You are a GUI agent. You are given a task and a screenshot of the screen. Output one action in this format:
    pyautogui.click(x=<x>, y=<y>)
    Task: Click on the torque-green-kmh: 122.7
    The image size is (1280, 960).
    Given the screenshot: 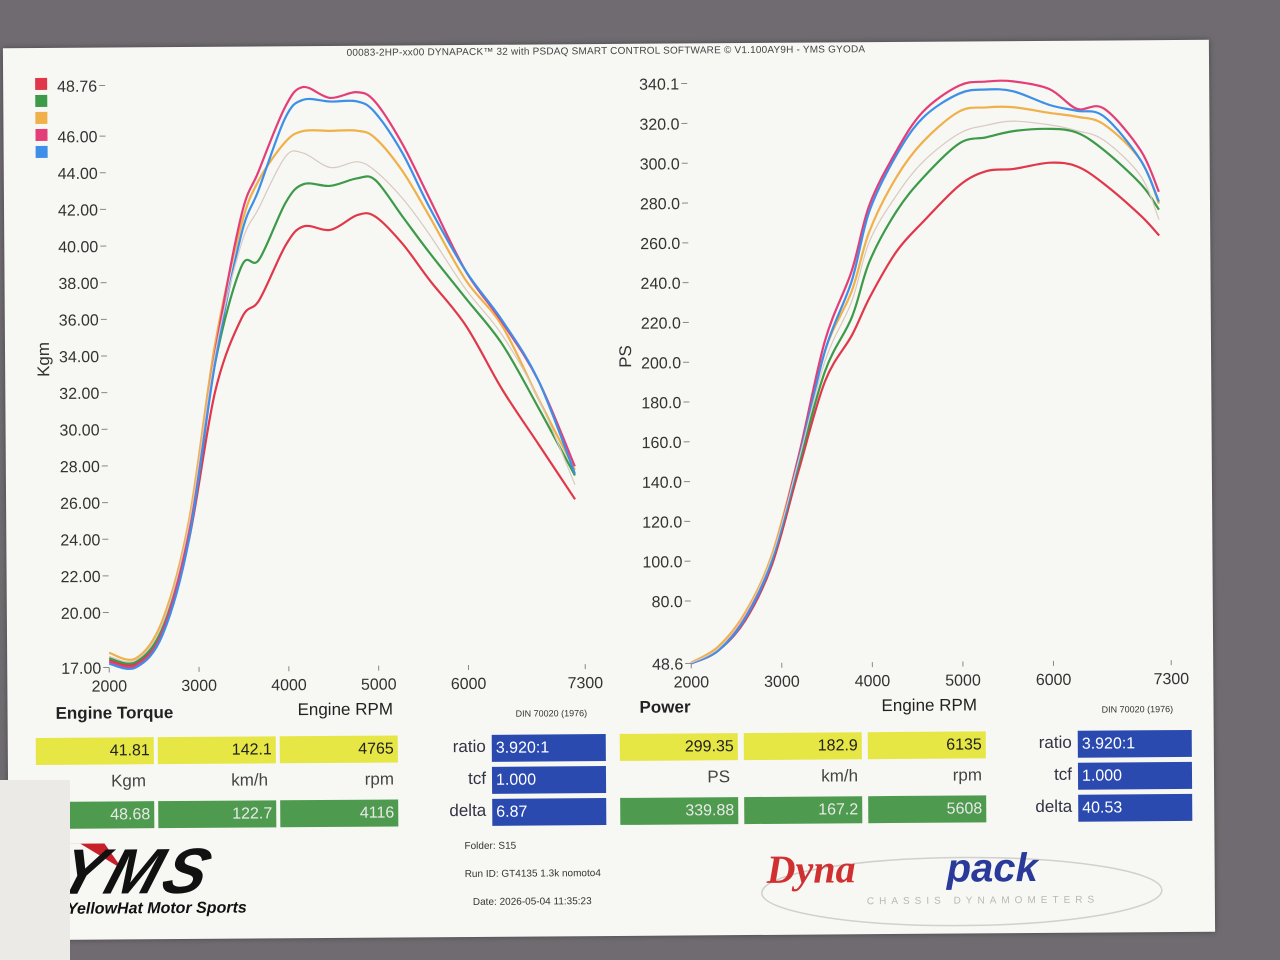 What is the action you would take?
    pyautogui.click(x=217, y=814)
    